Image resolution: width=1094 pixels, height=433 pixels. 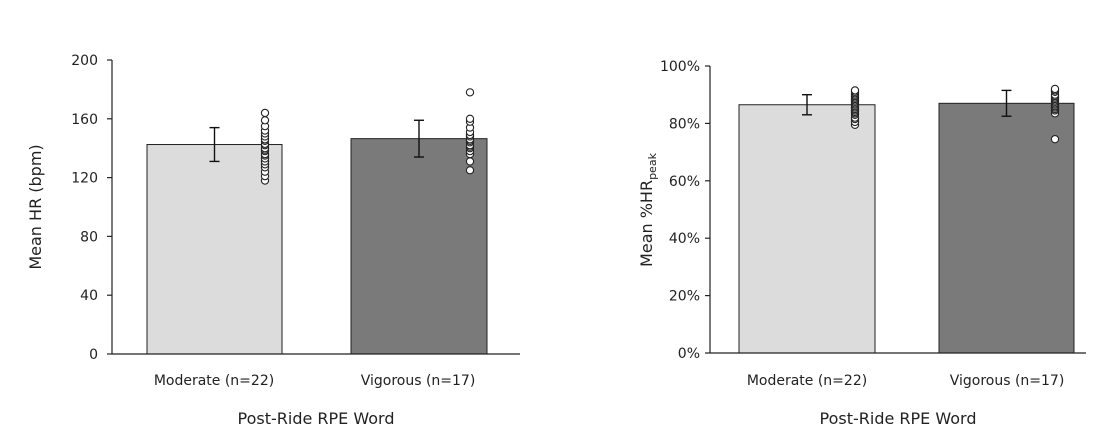 What do you see at coordinates (898, 418) in the screenshot?
I see `chart-right-x-axis-label: Post-Ride RPE Word` at bounding box center [898, 418].